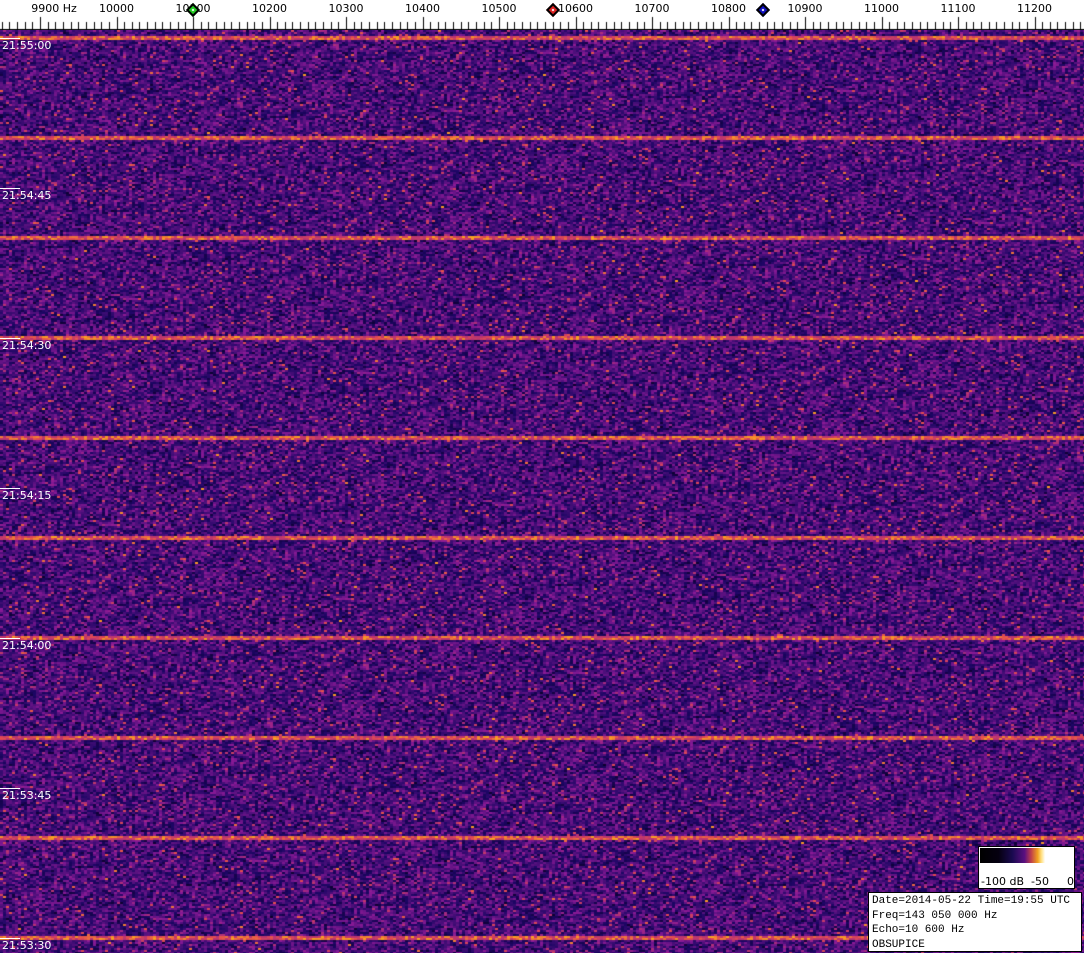 This screenshot has width=1084, height=953. I want to click on time-tick-label: 21:53:30, so click(27, 945).